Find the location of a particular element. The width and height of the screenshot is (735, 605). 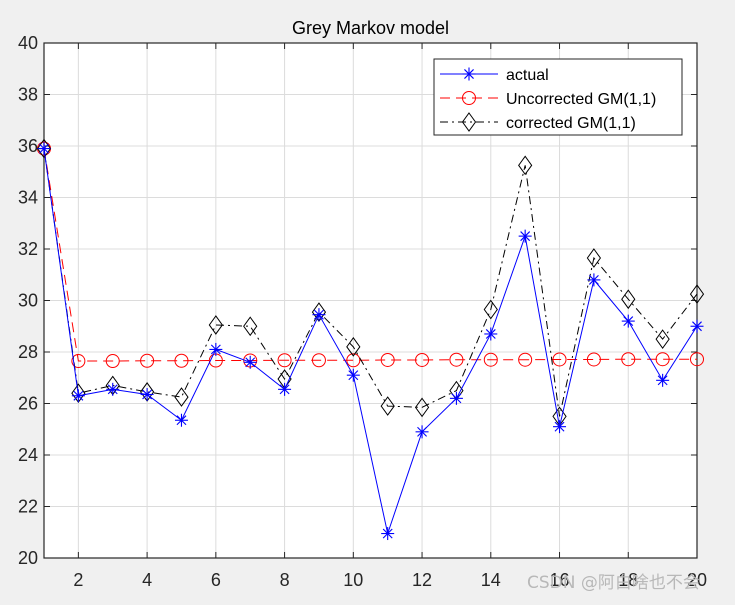

y-tick-label: 32 is located at coordinates (28, 249).